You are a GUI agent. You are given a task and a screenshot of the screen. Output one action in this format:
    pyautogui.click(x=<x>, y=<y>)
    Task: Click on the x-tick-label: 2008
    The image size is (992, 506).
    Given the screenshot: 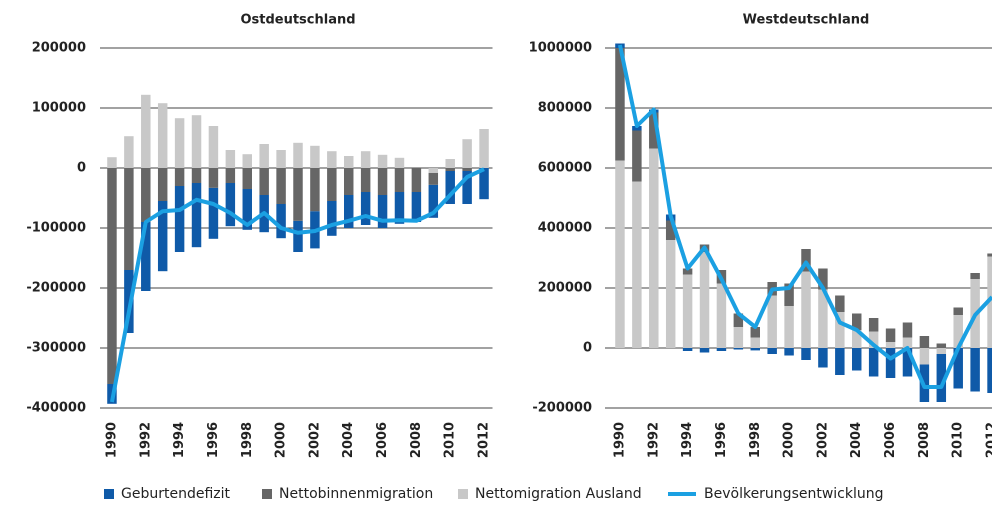 What is the action you would take?
    pyautogui.click(x=416, y=440)
    